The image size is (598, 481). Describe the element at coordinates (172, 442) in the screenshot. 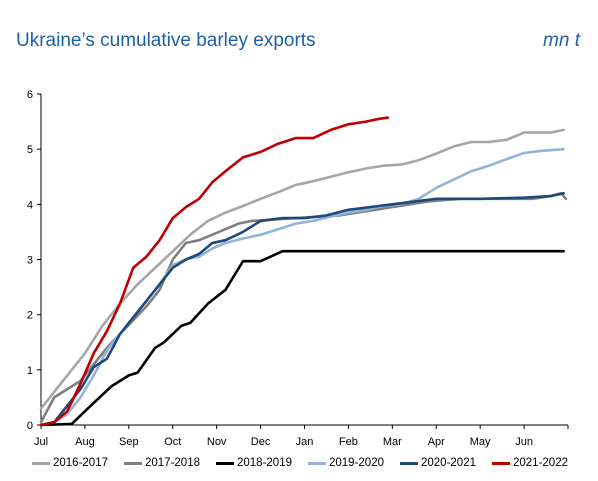

I see `x-tick-label: Oct` at that location.